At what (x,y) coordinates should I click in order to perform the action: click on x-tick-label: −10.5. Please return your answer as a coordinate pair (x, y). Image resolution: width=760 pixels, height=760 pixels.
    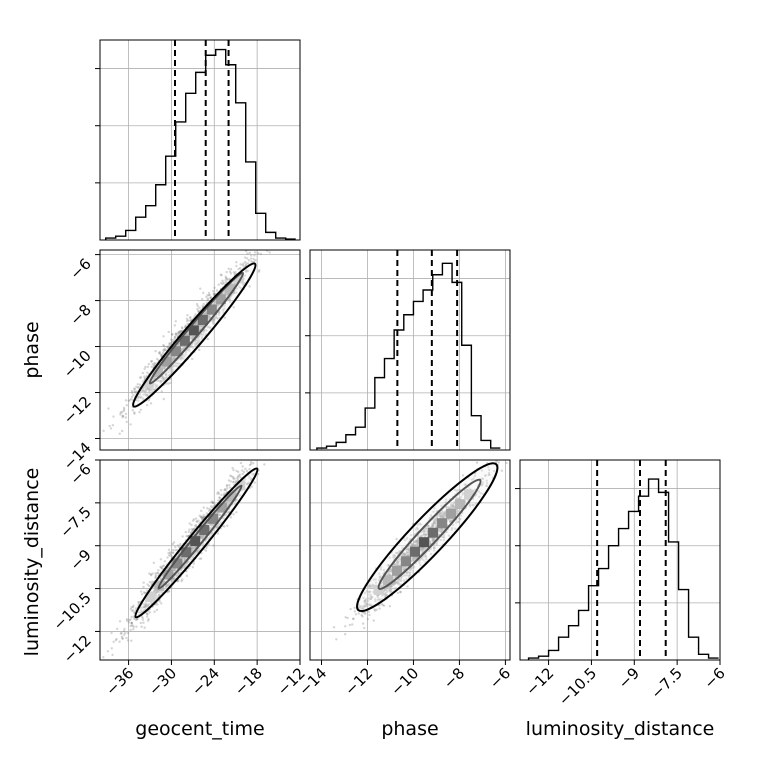
    Looking at the image, I should click on (577, 686).